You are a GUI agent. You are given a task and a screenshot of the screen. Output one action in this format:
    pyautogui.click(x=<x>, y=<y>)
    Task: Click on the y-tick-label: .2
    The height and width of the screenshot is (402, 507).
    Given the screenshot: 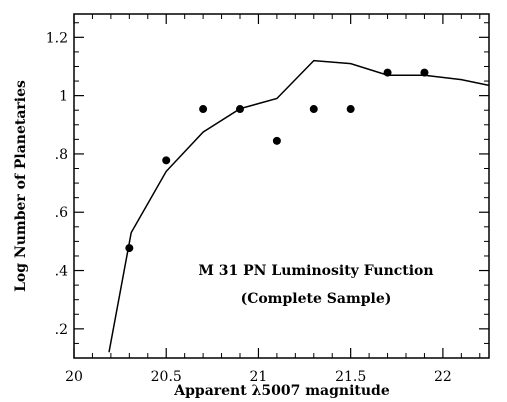 What is the action you would take?
    pyautogui.click(x=61, y=330)
    